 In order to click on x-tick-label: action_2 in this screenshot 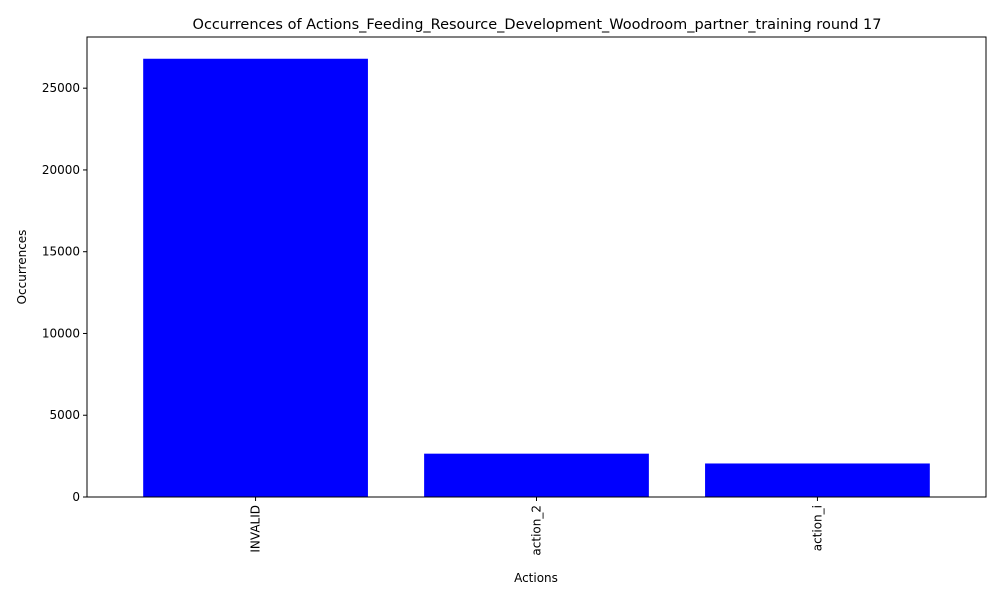, I will do `click(537, 530)`.